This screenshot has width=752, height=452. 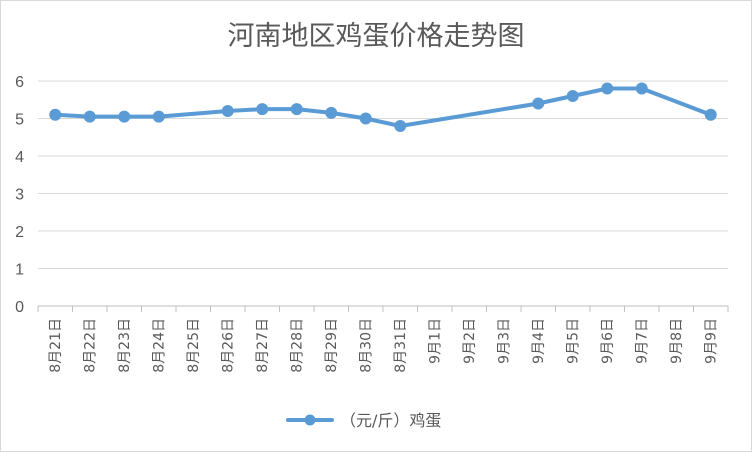 What do you see at coordinates (470, 341) in the screenshot?
I see `x-tick-label: 9月2日` at bounding box center [470, 341].